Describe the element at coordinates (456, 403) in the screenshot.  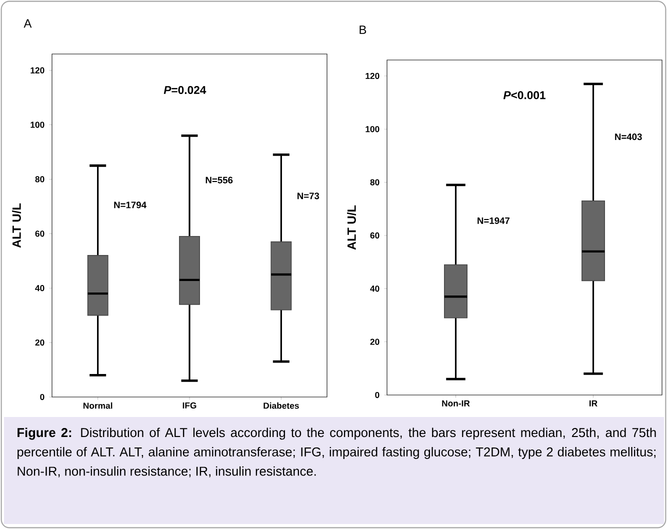
I see `x-tick-label: Non-IR` at that location.